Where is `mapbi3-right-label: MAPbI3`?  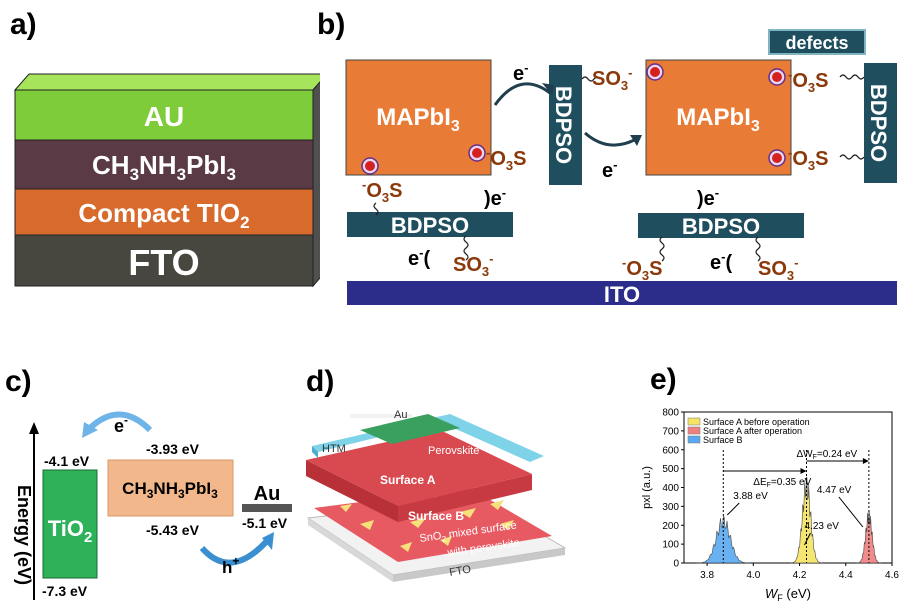 mapbi3-right-label: MAPbI3 is located at coordinates (718, 119).